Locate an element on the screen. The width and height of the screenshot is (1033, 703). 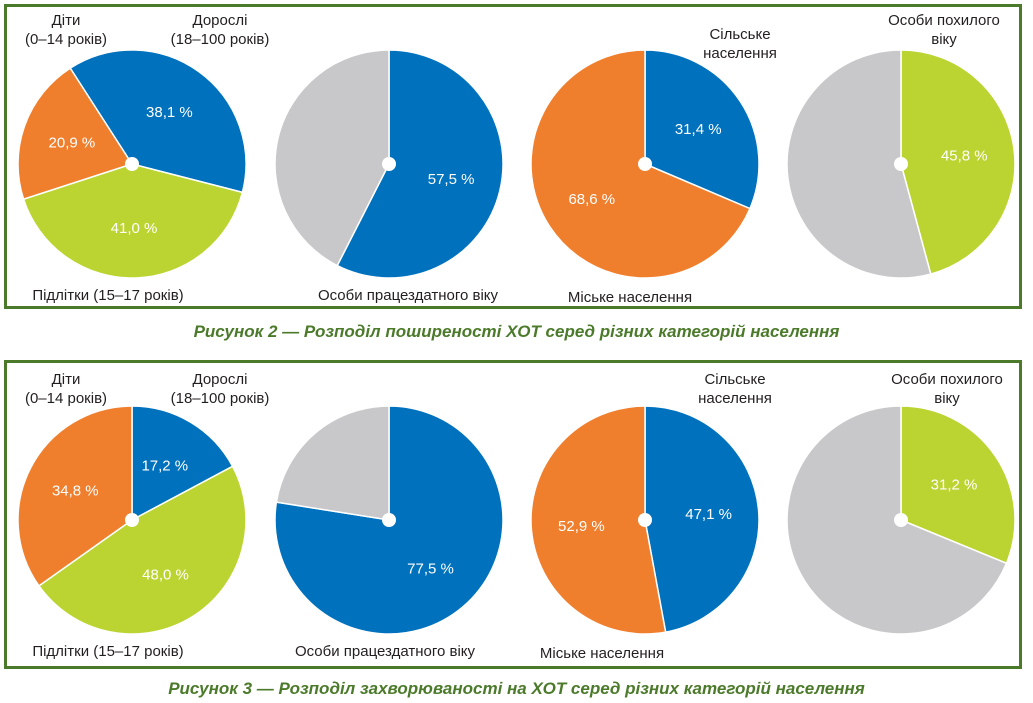
slice-value-label: 57,5 % is located at coordinates (451, 179).